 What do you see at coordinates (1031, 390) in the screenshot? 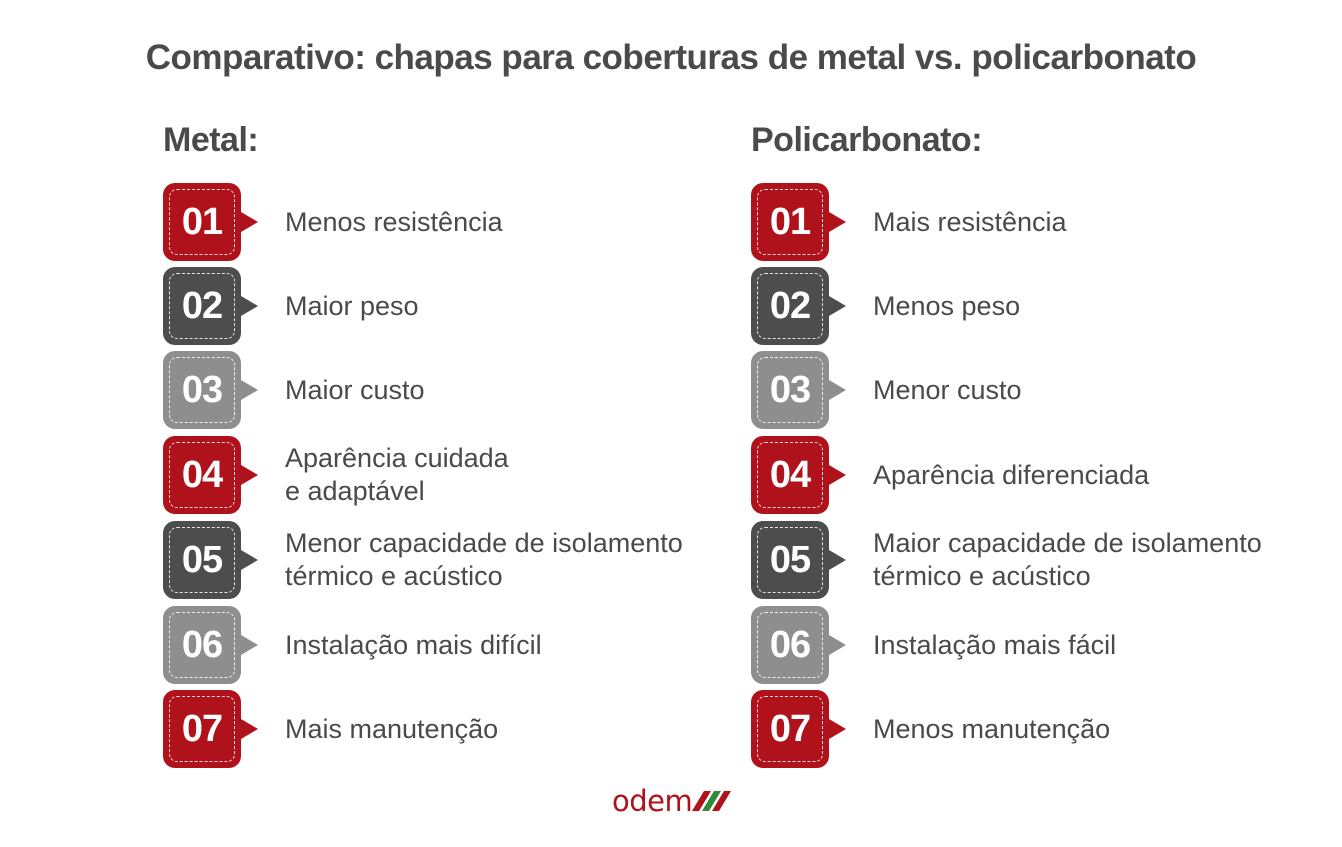
I see `list-item: 03 Menor custo` at bounding box center [1031, 390].